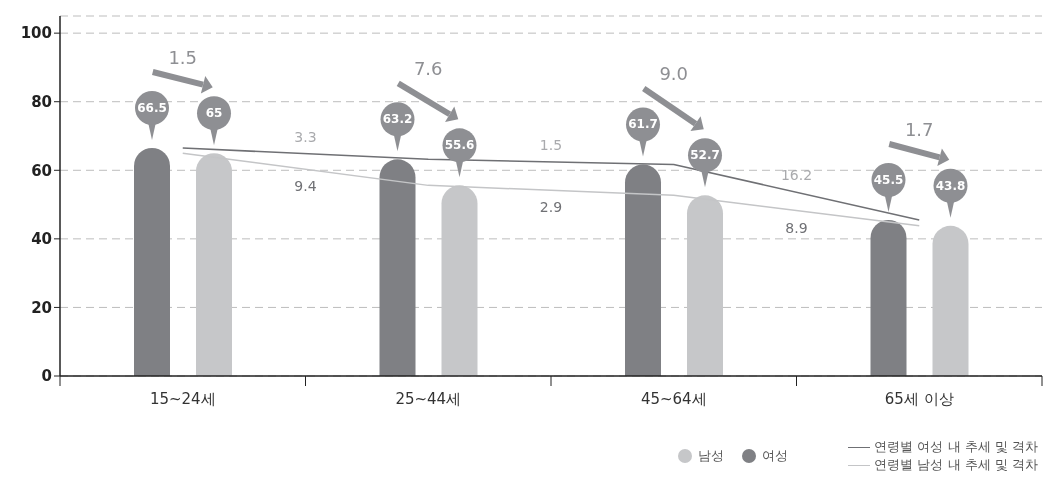 The height and width of the screenshot is (487, 1054). What do you see at coordinates (643, 124) in the screenshot?
I see `data-label: 61.7` at bounding box center [643, 124].